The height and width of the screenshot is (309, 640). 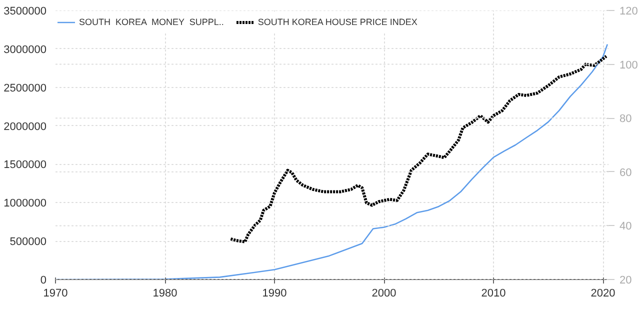 I want to click on y2-tick-label: 80, so click(x=626, y=119).